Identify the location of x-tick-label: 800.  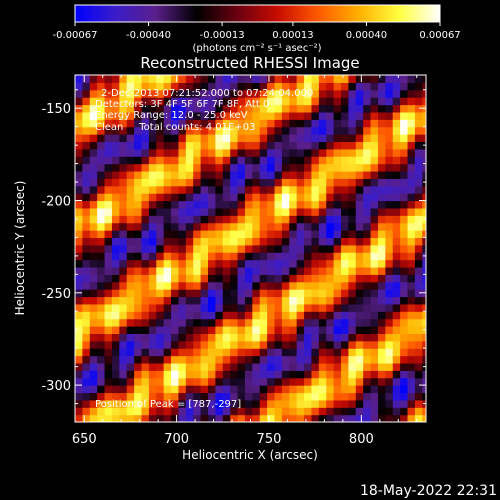
(361, 439).